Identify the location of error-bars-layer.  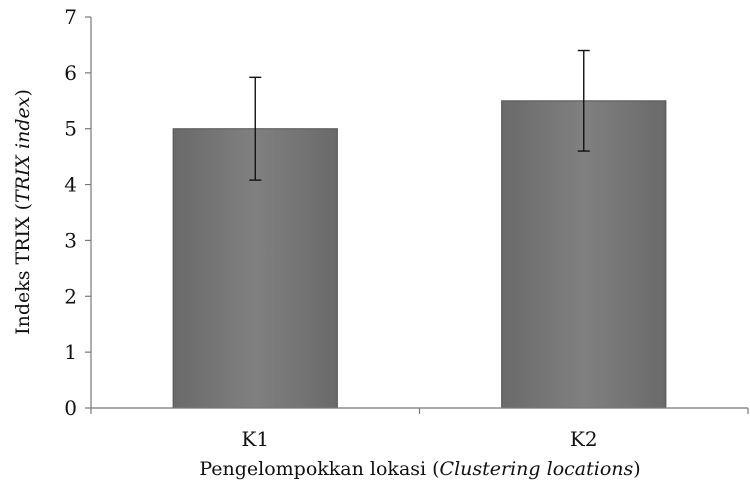
(419, 115).